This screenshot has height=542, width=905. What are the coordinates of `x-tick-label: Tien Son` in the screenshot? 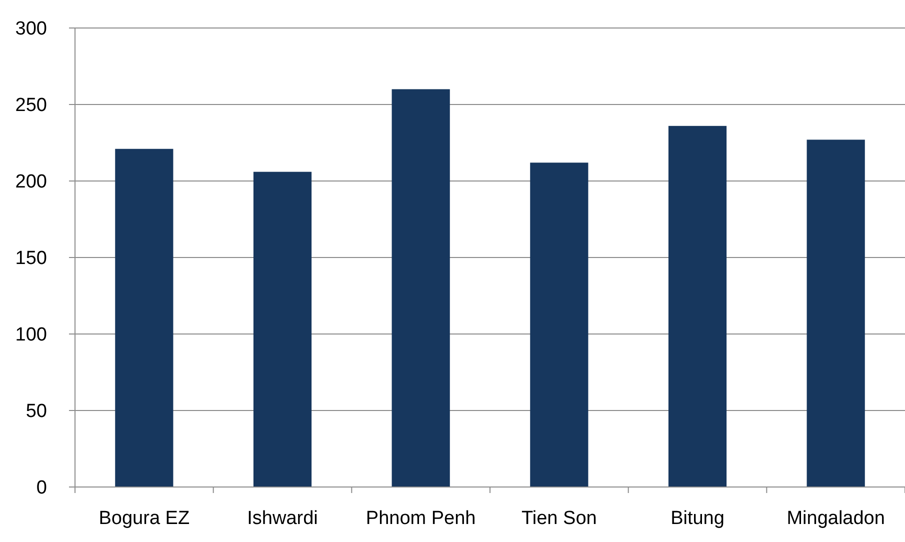 It's located at (559, 518).